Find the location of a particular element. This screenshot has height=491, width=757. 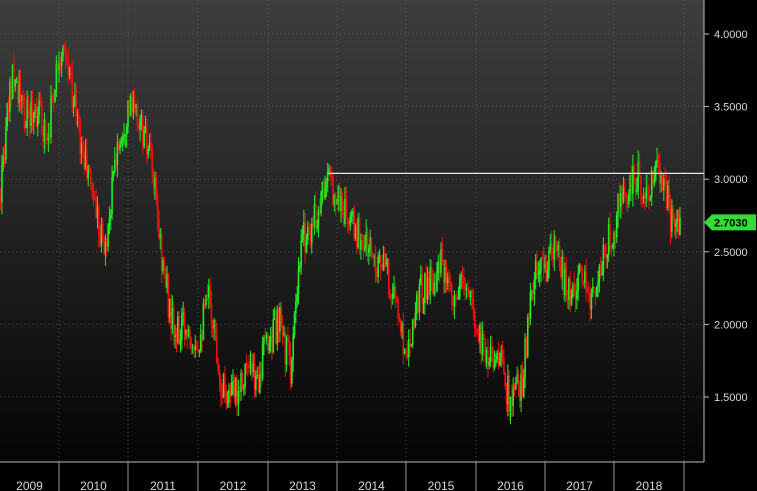

x-tick-label: 2016 is located at coordinates (510, 485).